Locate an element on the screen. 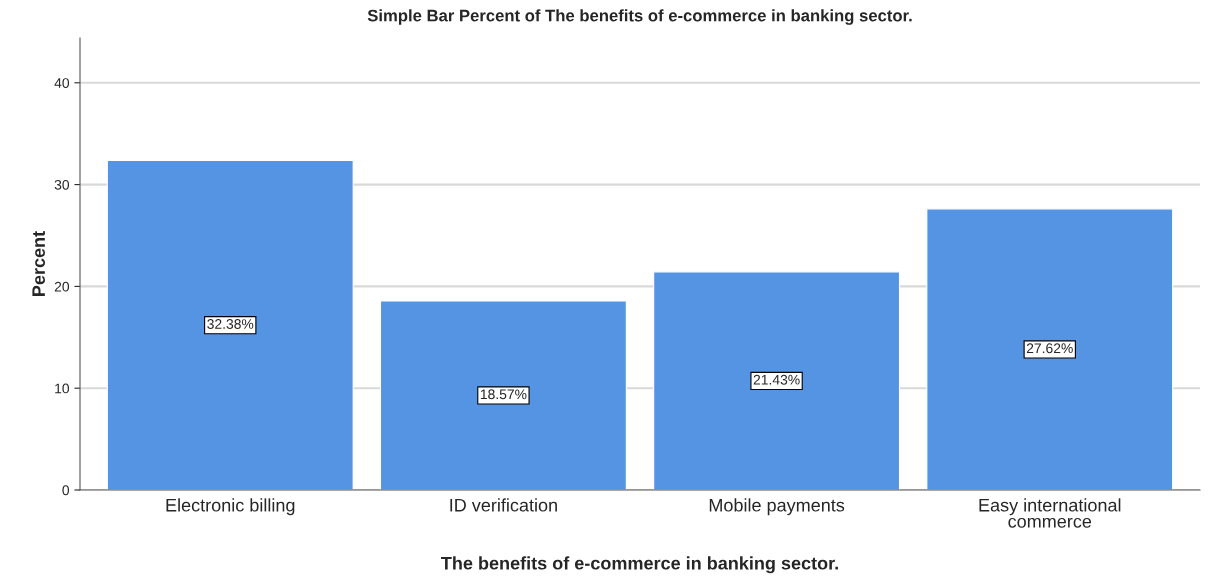 The image size is (1210, 578). x-tick-label: Mobile payments is located at coordinates (777, 507).